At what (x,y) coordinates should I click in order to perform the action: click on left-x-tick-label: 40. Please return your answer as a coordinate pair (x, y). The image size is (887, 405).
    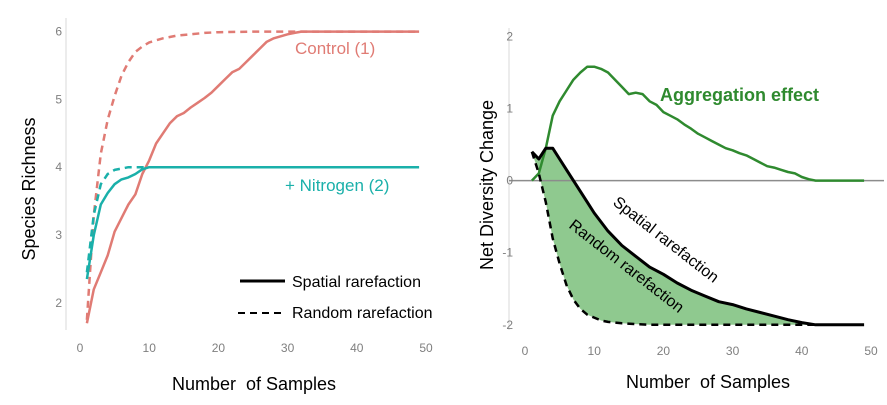
    Looking at the image, I should click on (357, 348).